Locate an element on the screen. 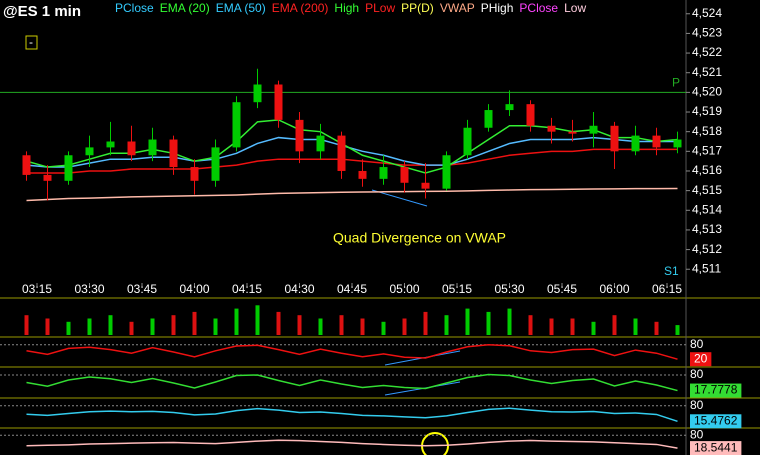 The image size is (760, 455). y-tick-label: 4,519 is located at coordinates (707, 111).